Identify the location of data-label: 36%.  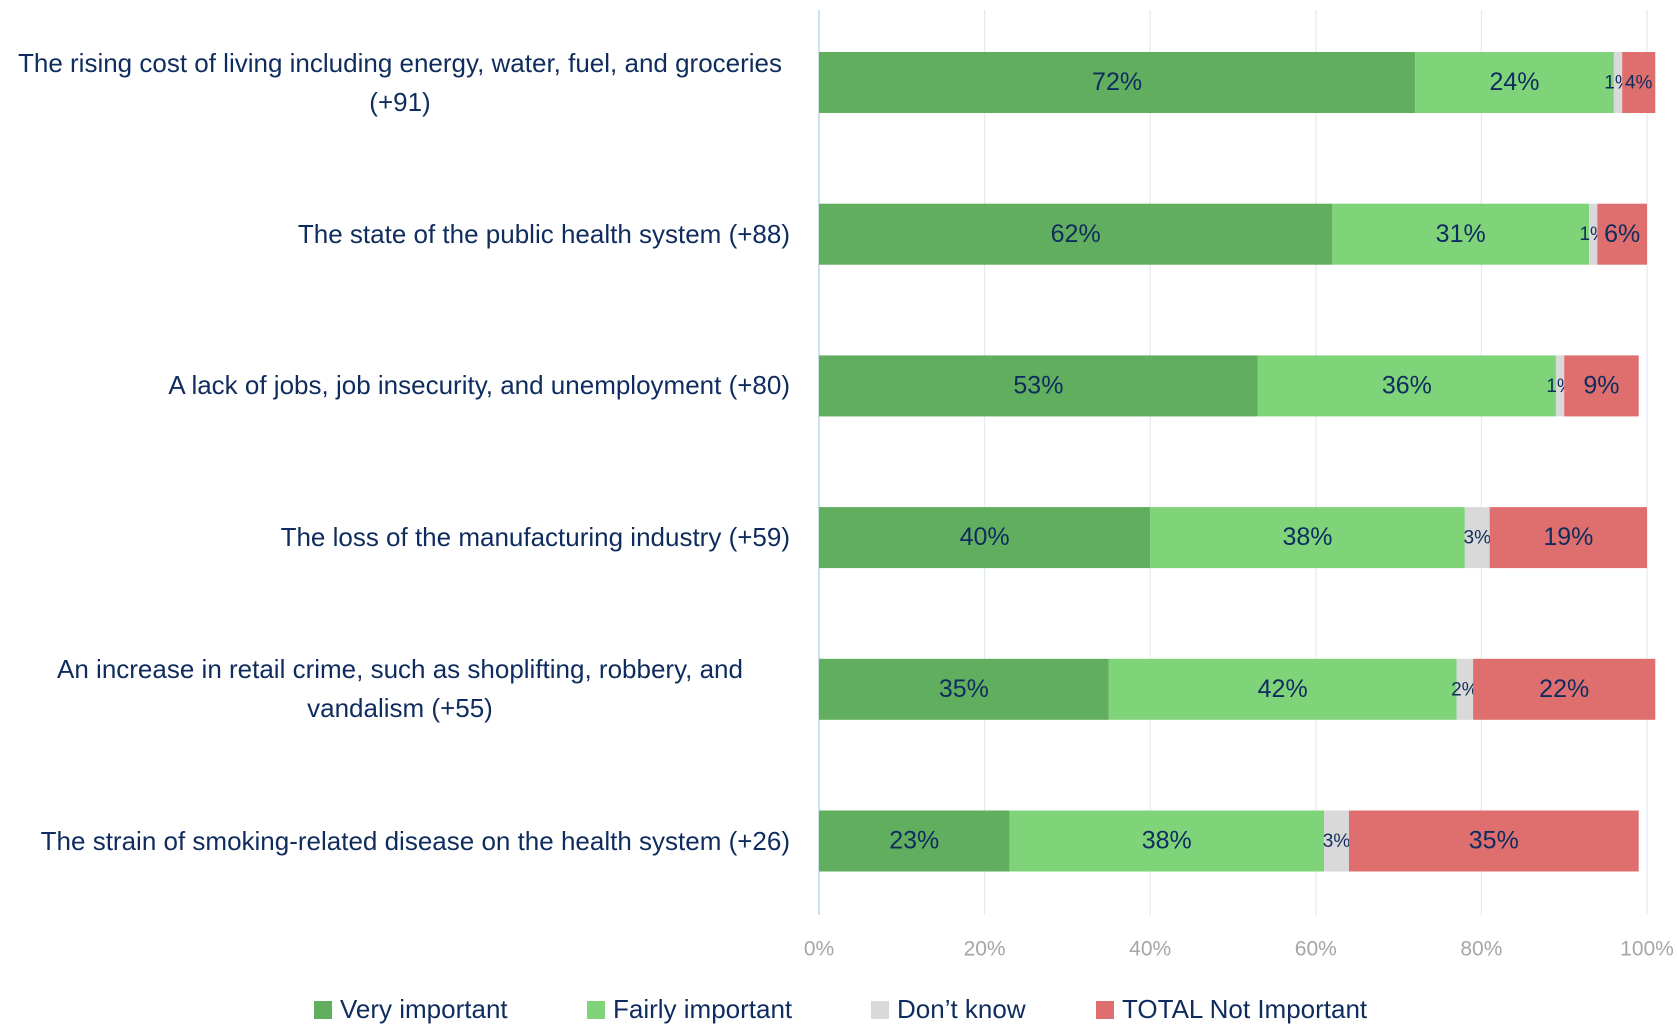
(1407, 386).